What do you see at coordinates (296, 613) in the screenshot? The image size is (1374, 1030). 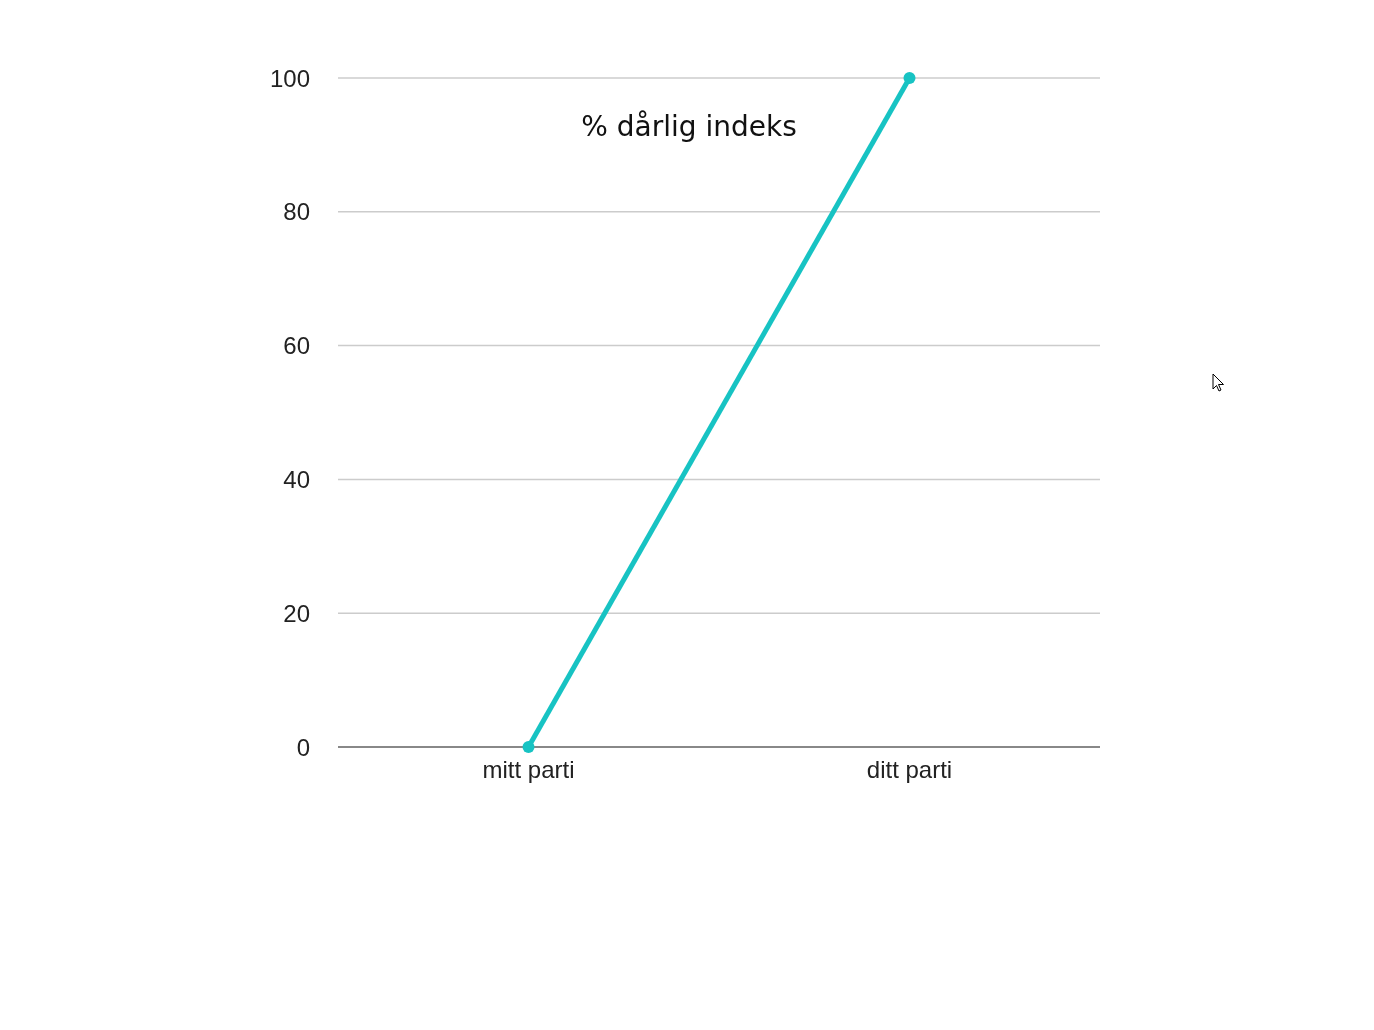 I see `y-tick-label: 20` at bounding box center [296, 613].